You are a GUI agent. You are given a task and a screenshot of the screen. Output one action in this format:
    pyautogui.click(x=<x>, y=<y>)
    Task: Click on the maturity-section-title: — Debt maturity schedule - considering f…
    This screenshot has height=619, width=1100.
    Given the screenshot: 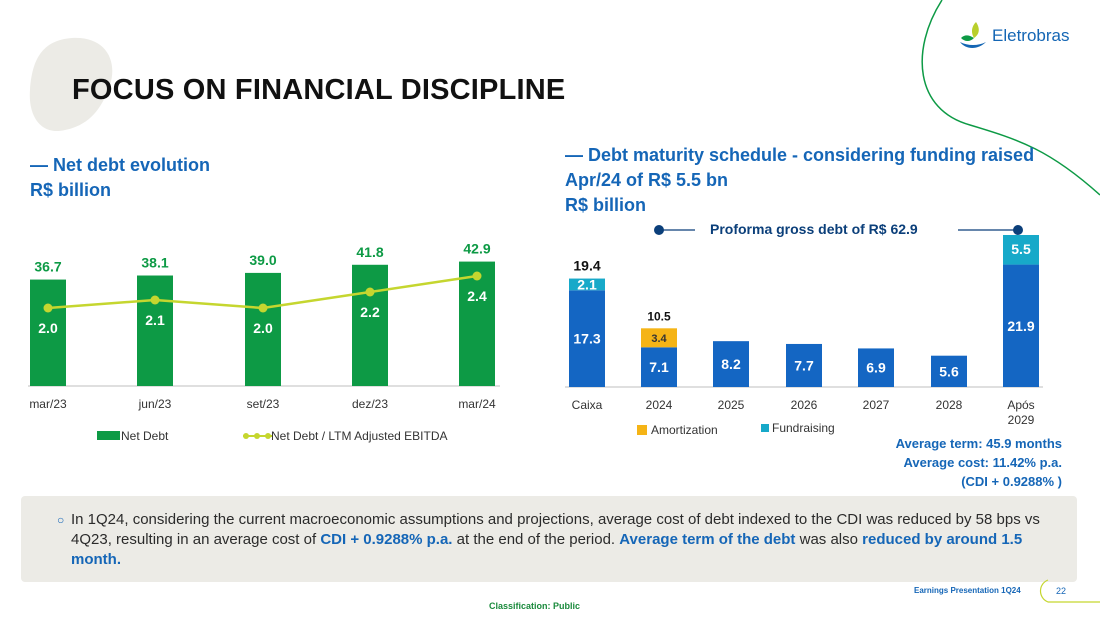 What is the action you would take?
    pyautogui.click(x=799, y=180)
    